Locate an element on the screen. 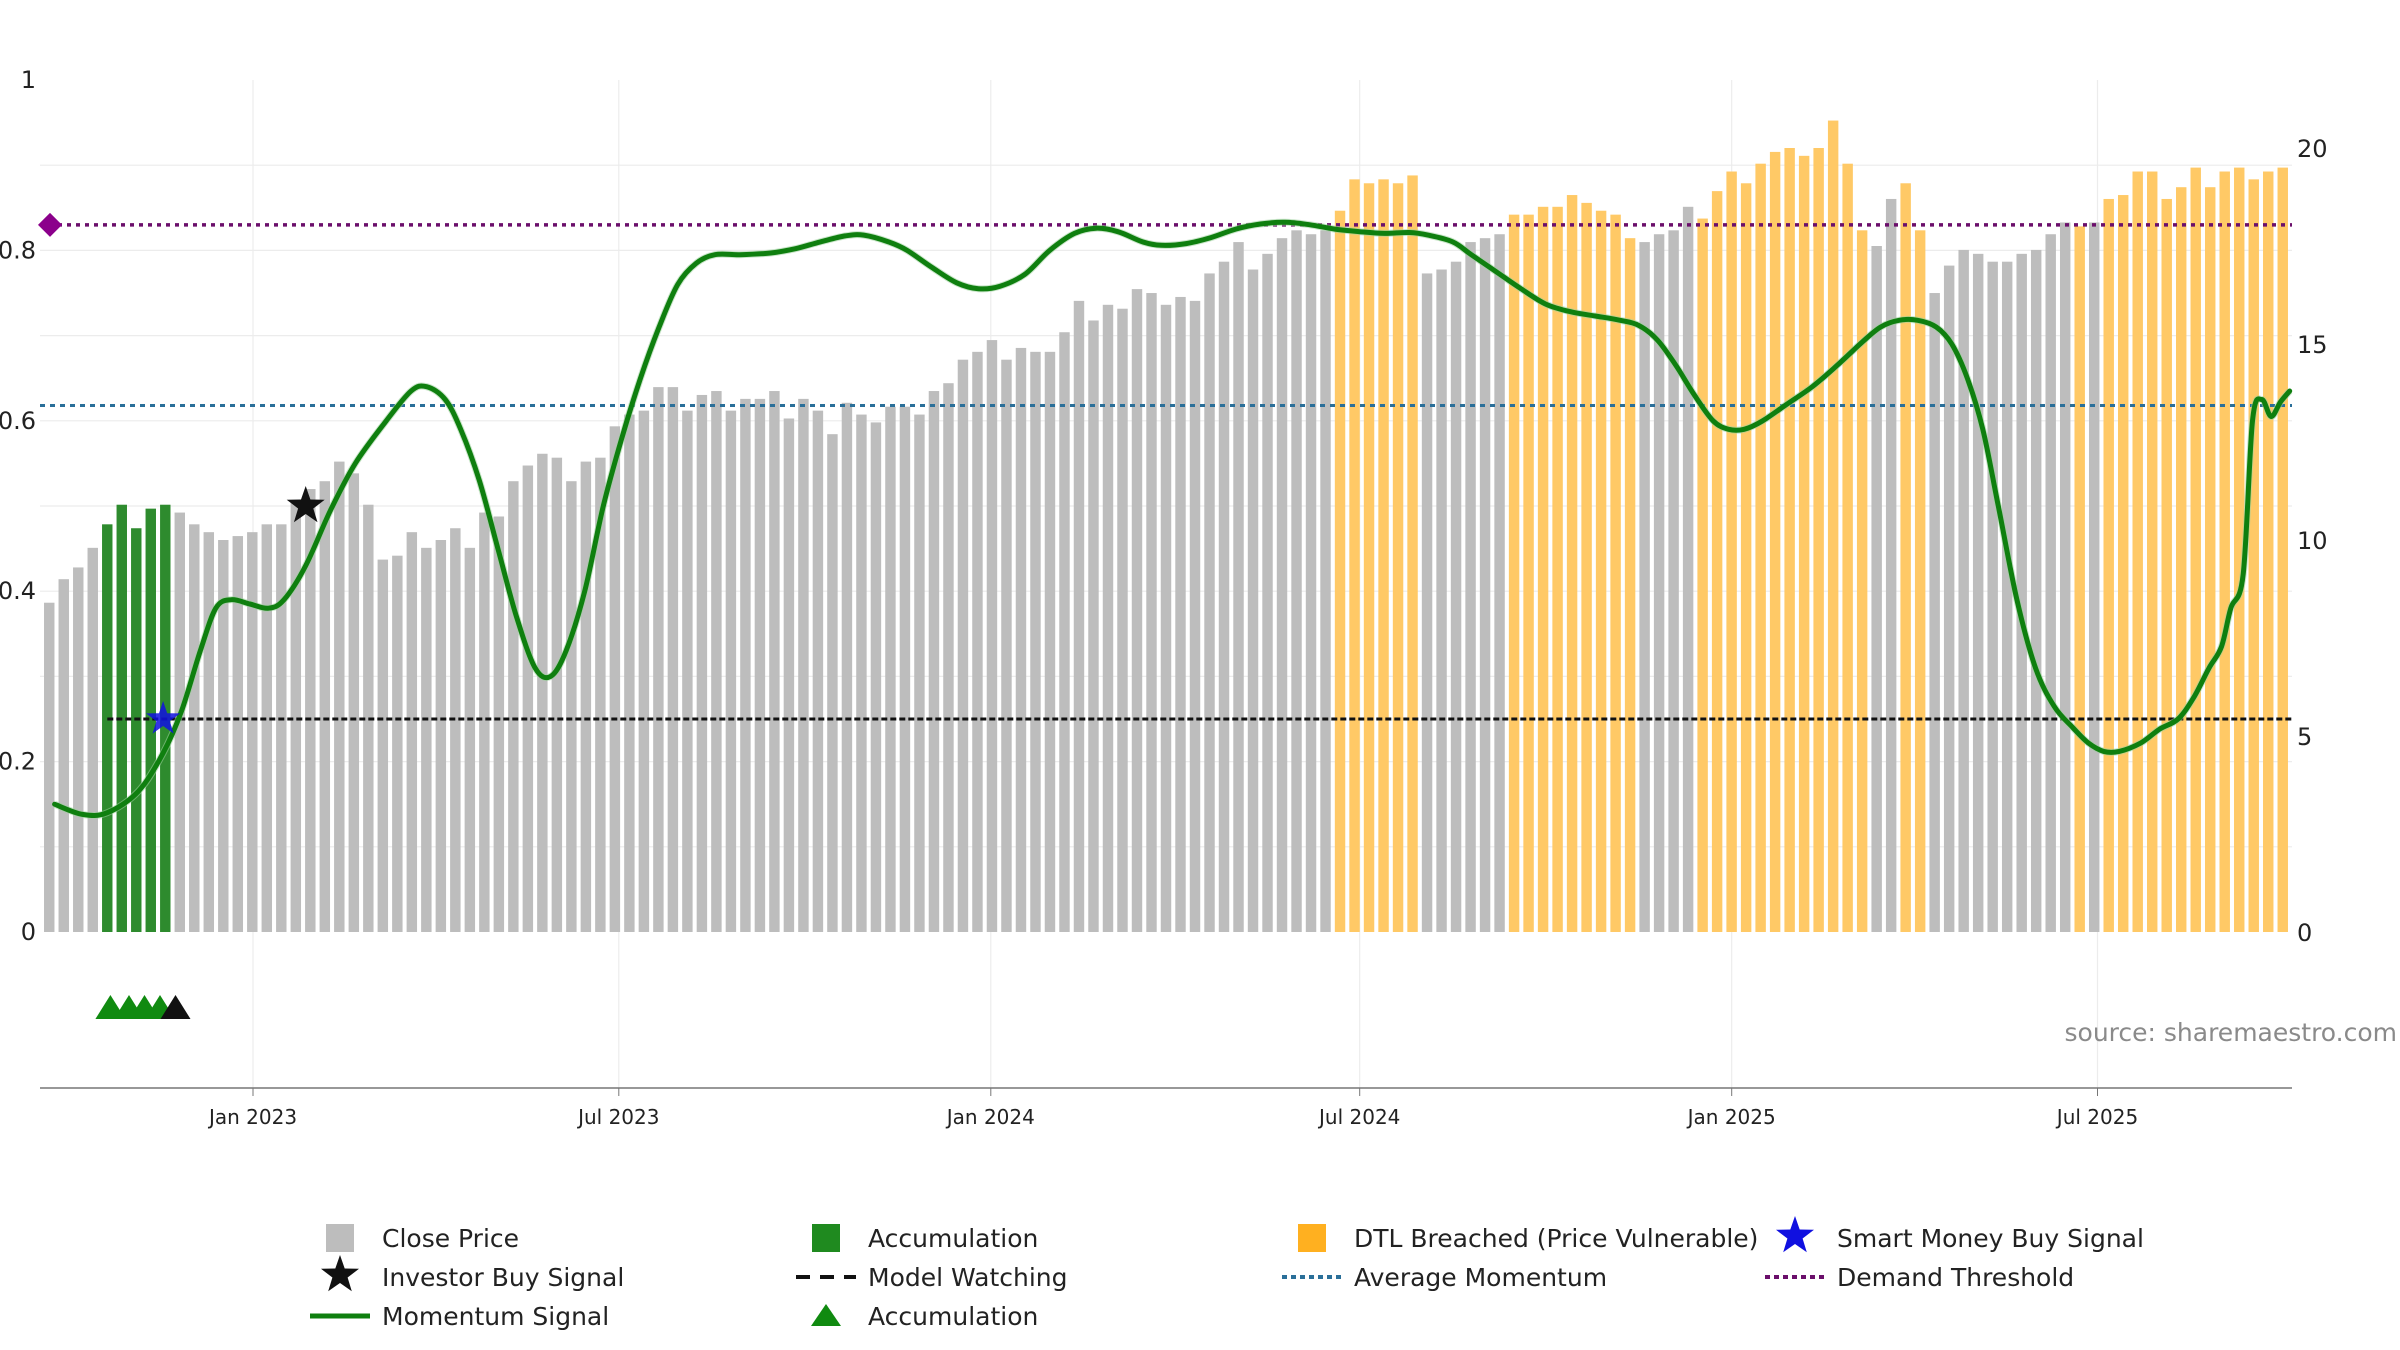 Image resolution: width=2400 pixels, height=1350 pixels. bar-accumulation is located at coordinates (107, 728).